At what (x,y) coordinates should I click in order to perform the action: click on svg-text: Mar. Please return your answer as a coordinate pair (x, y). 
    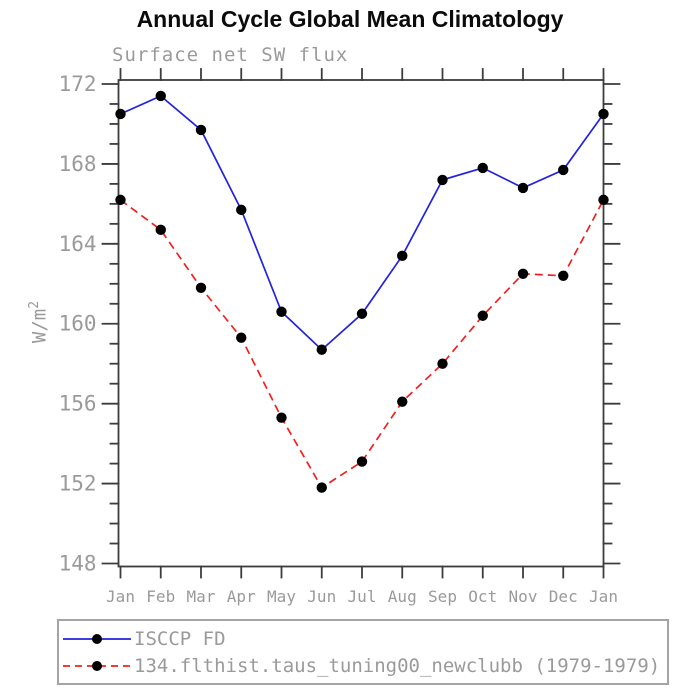
    Looking at the image, I should click on (201, 596).